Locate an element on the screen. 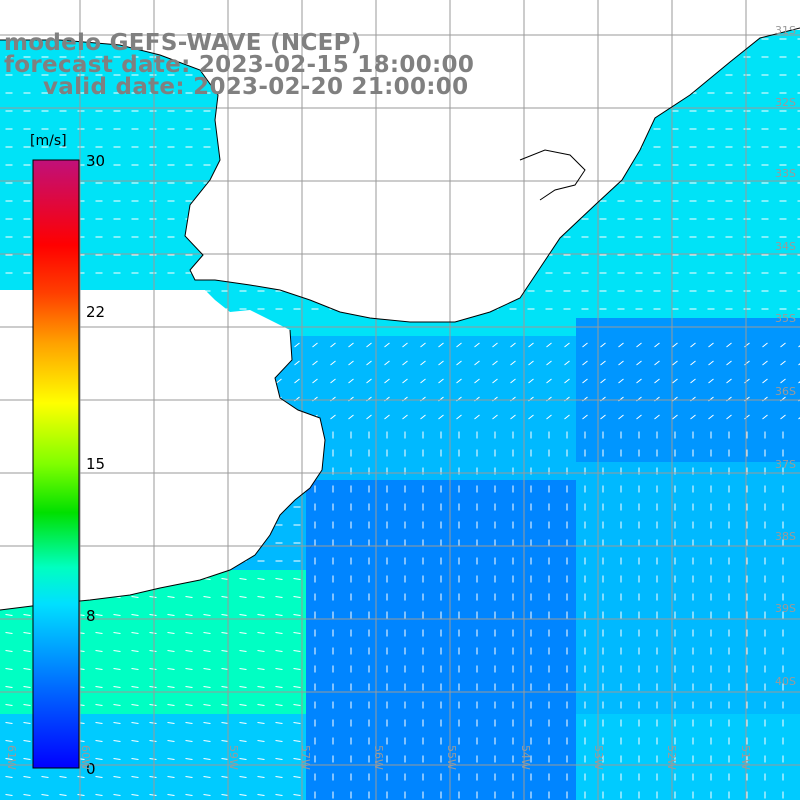  lat-label: 36S is located at coordinates (785, 391).